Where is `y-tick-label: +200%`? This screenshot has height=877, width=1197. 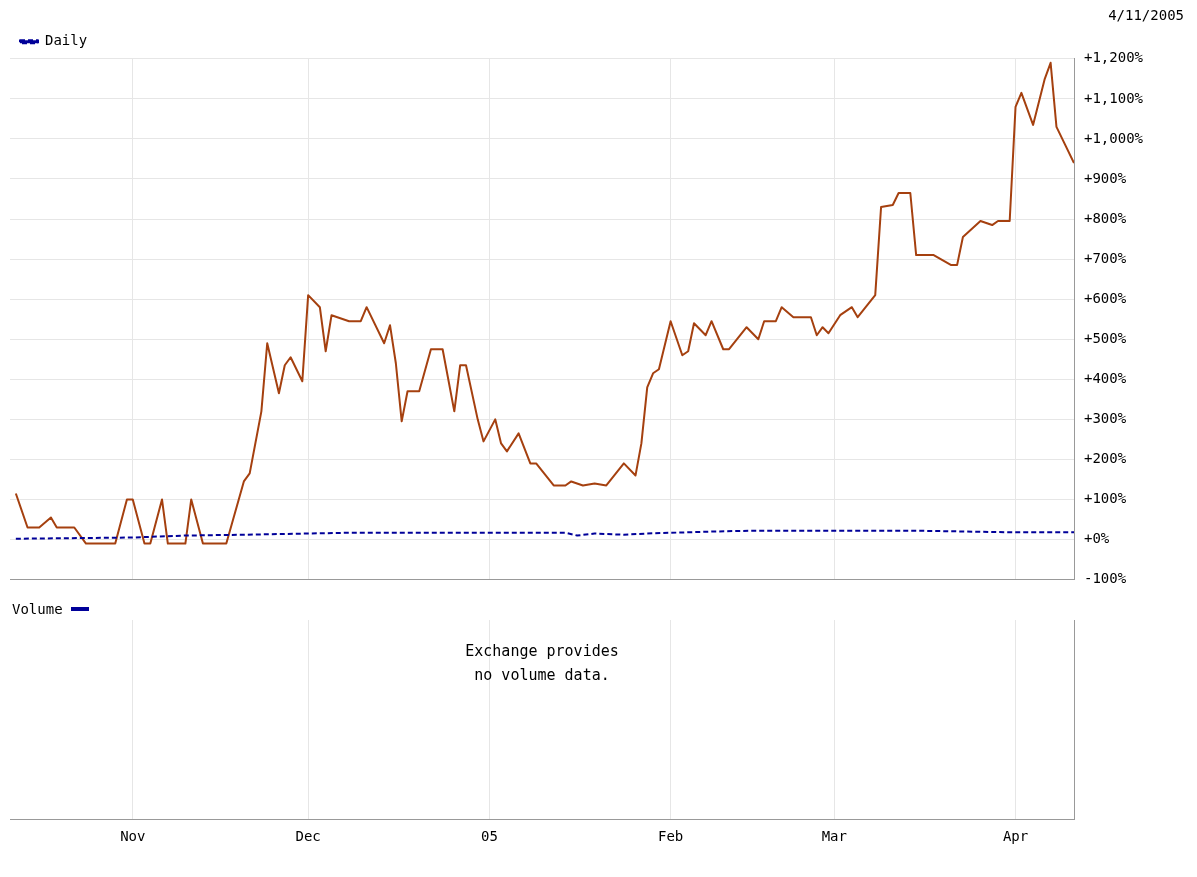
y-tick-label: +200% is located at coordinates (1105, 458).